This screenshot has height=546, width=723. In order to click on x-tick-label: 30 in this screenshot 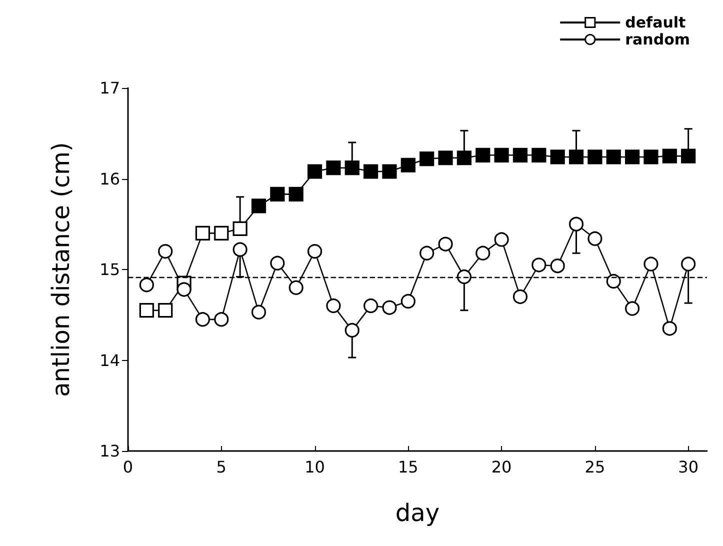, I will do `click(688, 467)`.